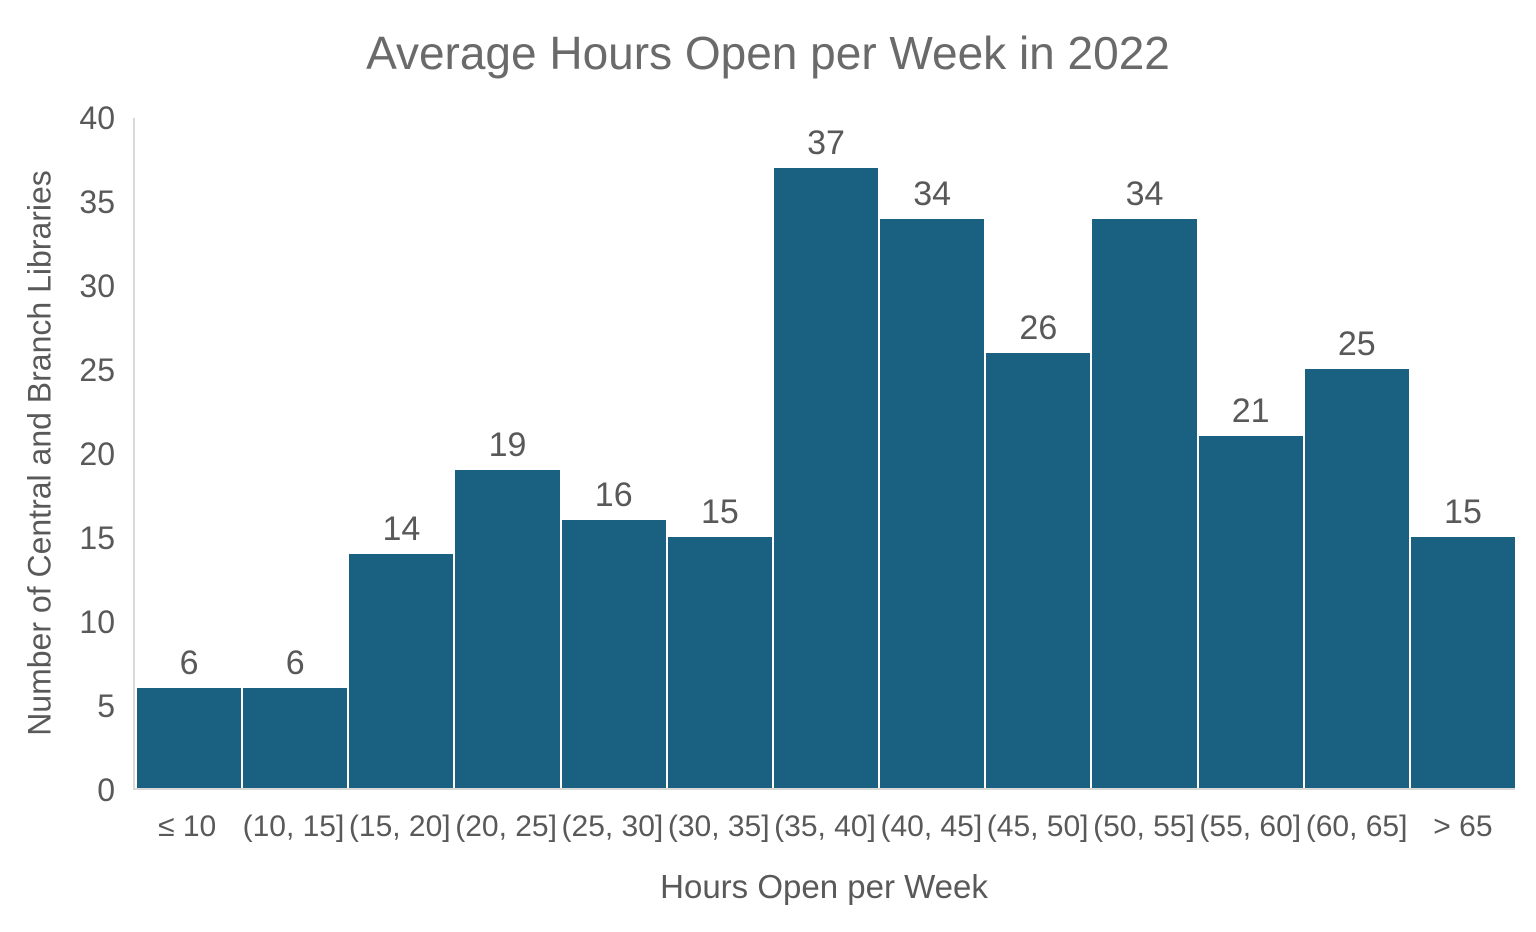 This screenshot has width=1536, height=932. I want to click on x-tick-label: (60, 65], so click(1356, 826).